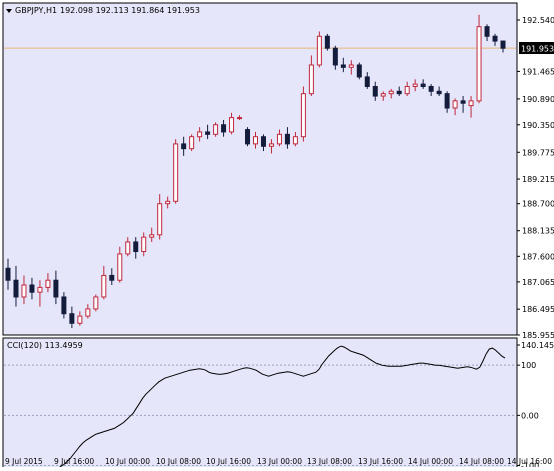 The height and width of the screenshot is (471, 554). What do you see at coordinates (538, 71) in the screenshot?
I see `price-tick-label: 191.465` at bounding box center [538, 71].